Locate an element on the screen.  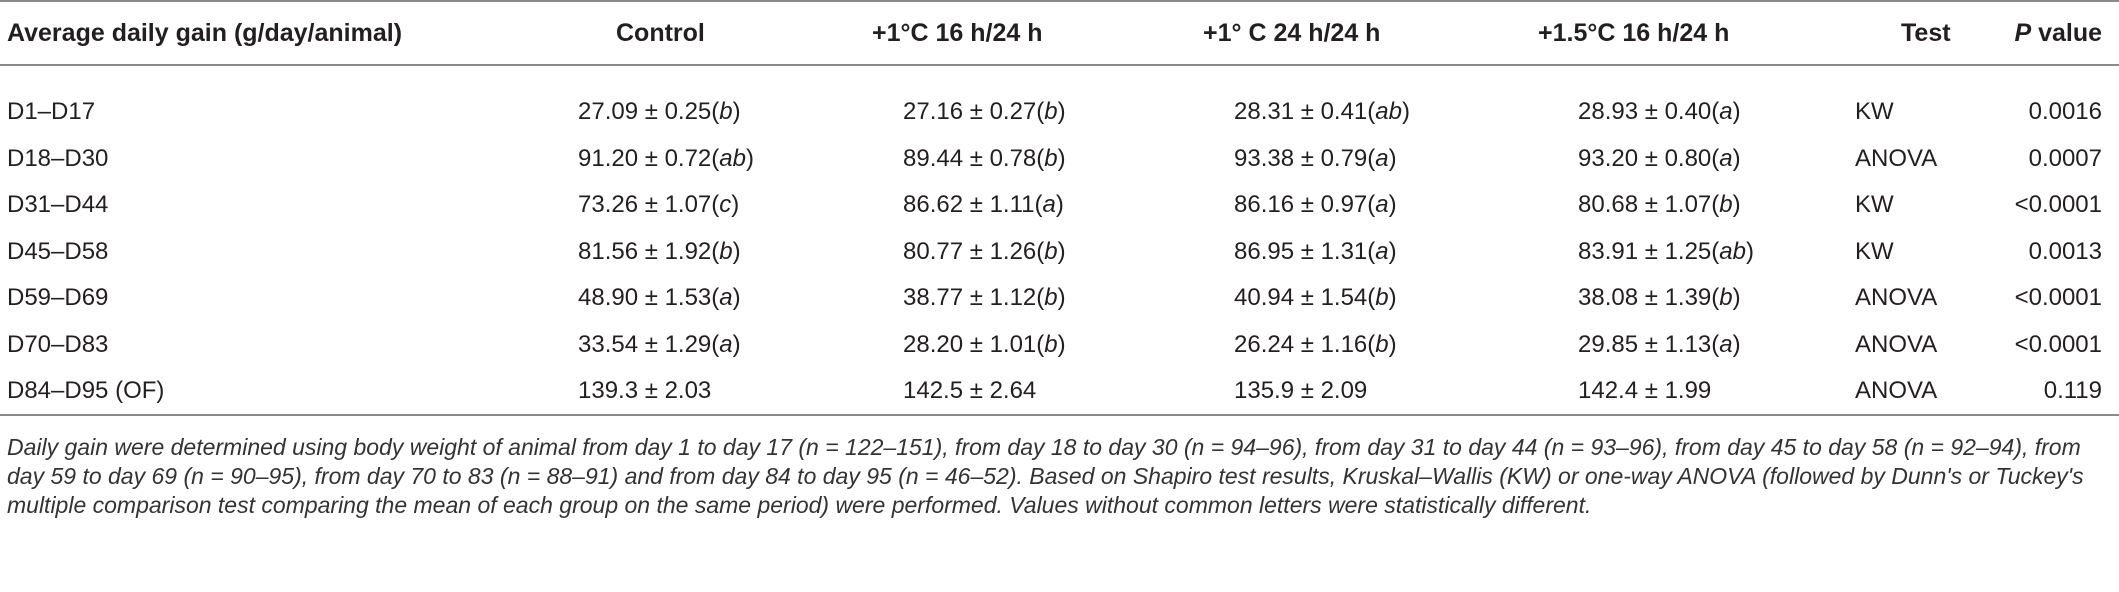
table-cell: 86.62 ± 1.11(a) is located at coordinates (983, 205).